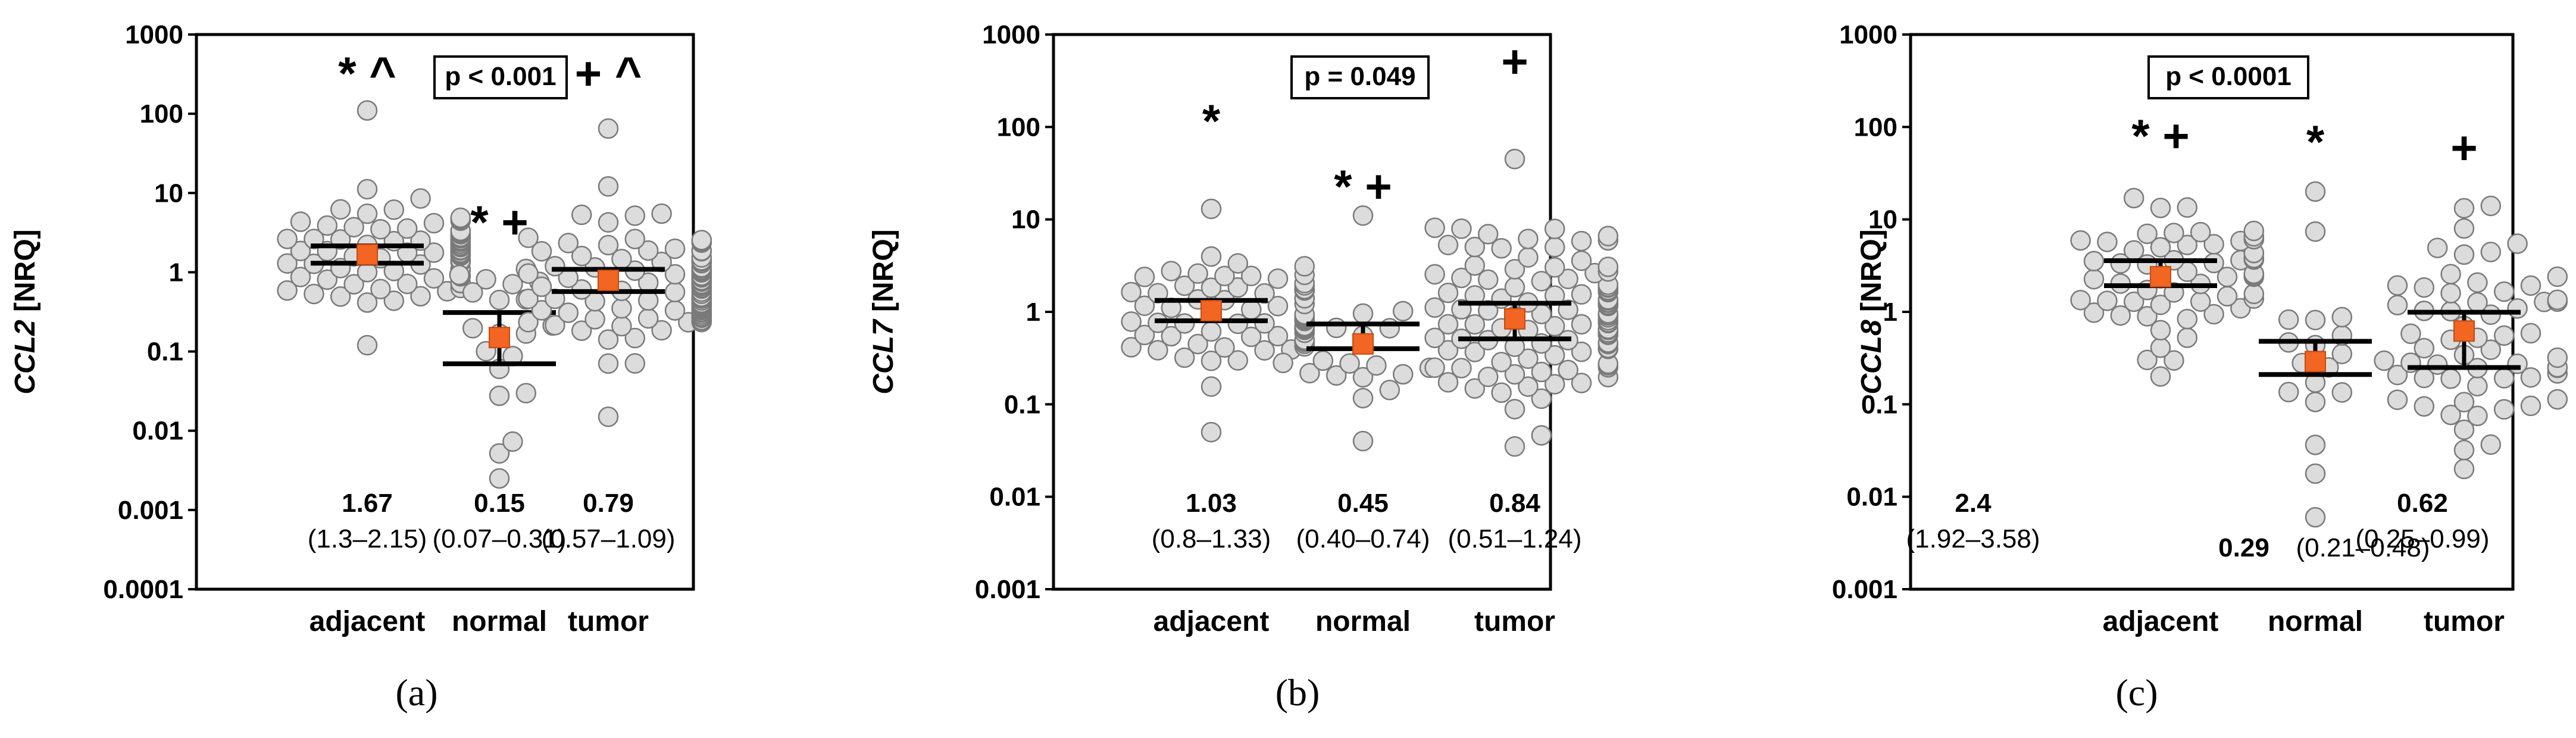 The height and width of the screenshot is (738, 2576). What do you see at coordinates (368, 621) in the screenshot?
I see `x-category-label: adjacent` at bounding box center [368, 621].